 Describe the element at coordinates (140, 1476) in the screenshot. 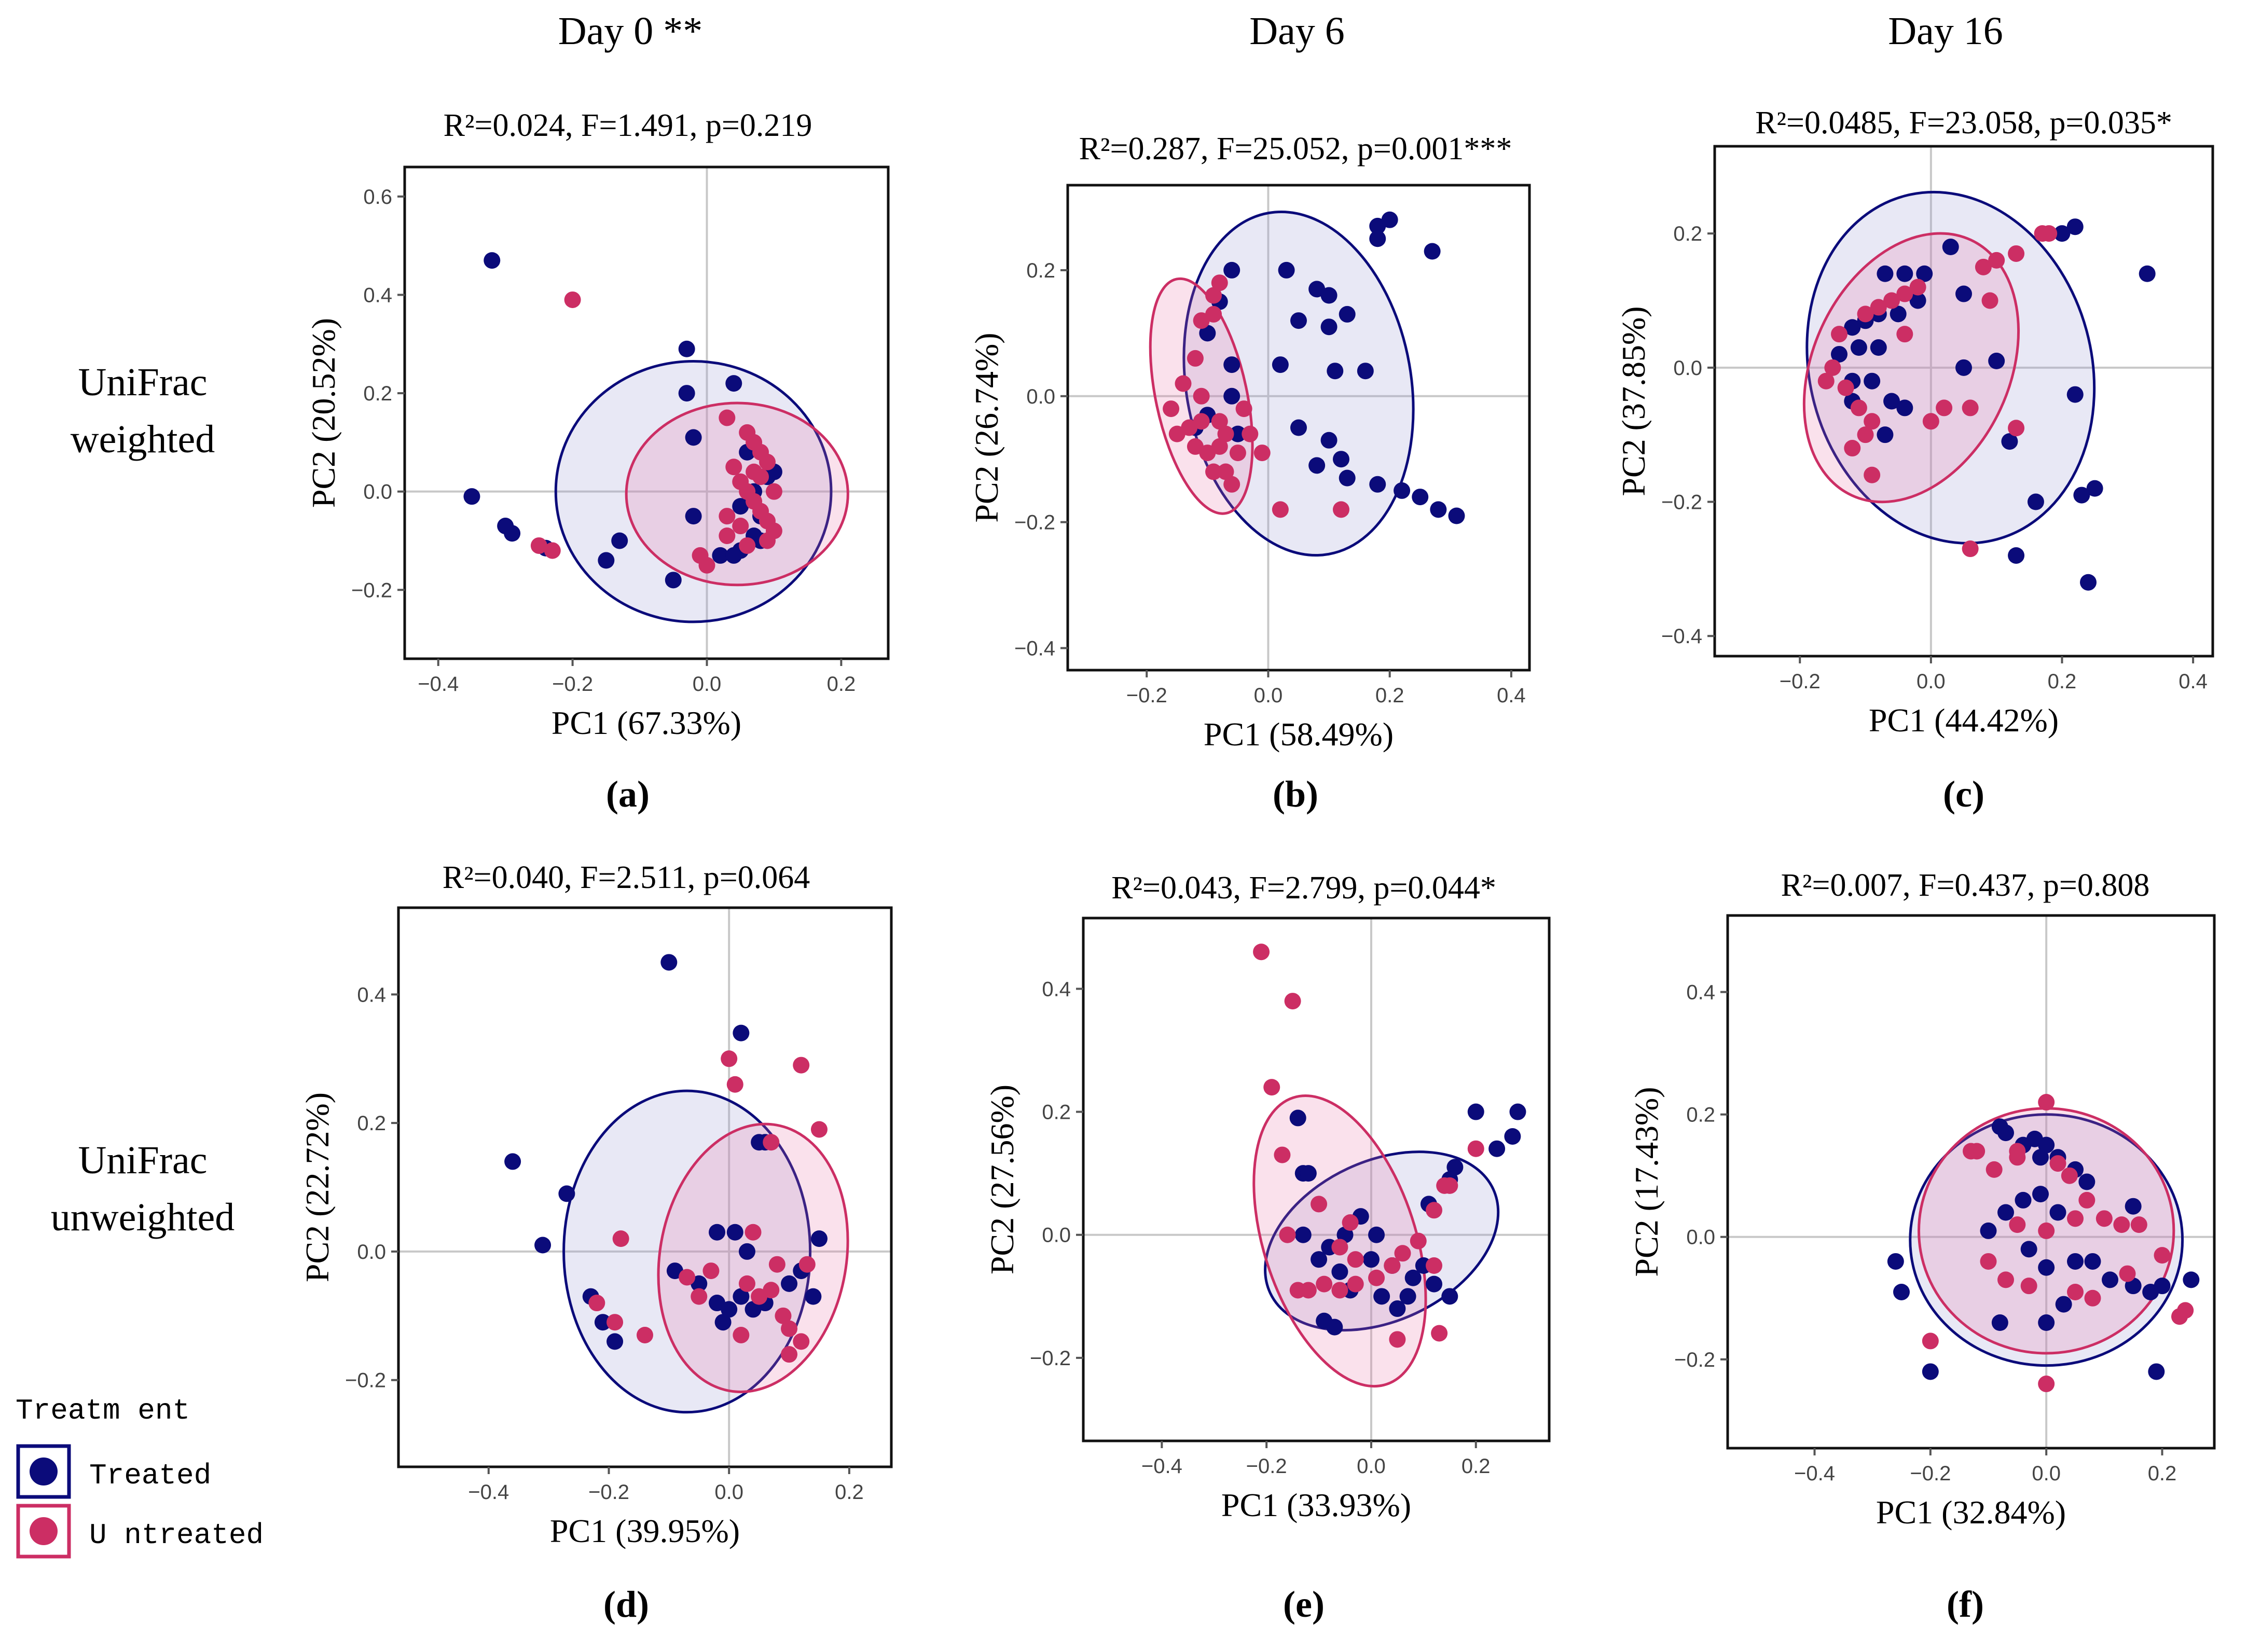

I see `legend: Treatm ent Treated U ntreated` at that location.